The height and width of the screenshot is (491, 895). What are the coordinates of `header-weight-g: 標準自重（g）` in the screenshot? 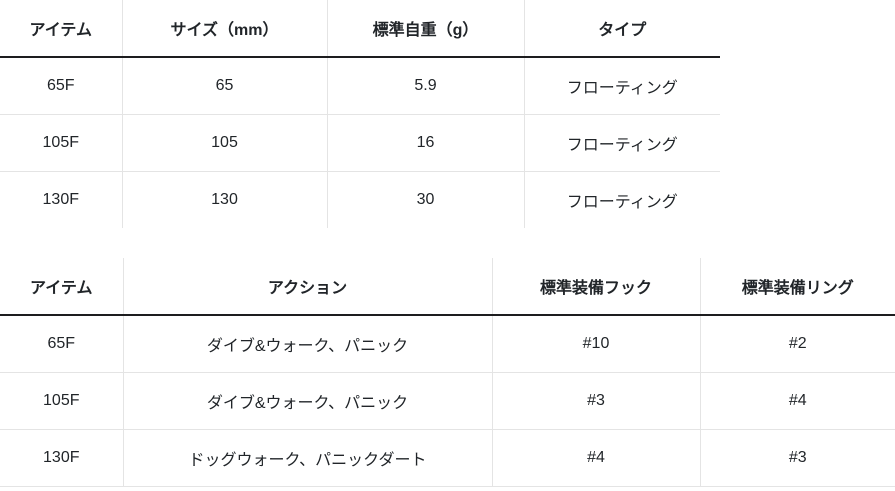 It's located at (425, 29).